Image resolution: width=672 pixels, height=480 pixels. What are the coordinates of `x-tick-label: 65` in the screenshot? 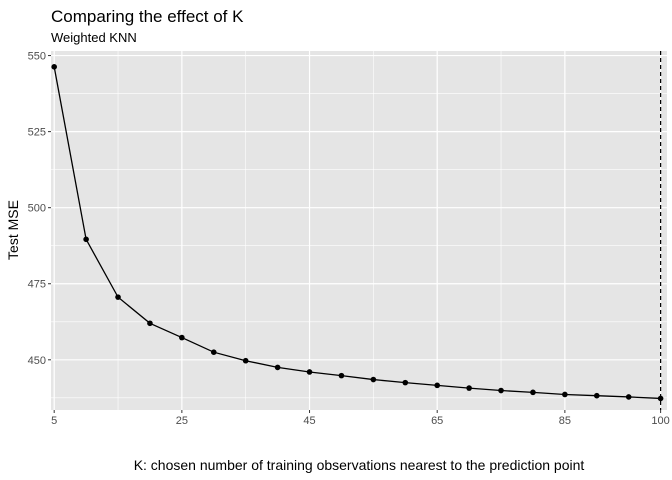 It's located at (437, 421).